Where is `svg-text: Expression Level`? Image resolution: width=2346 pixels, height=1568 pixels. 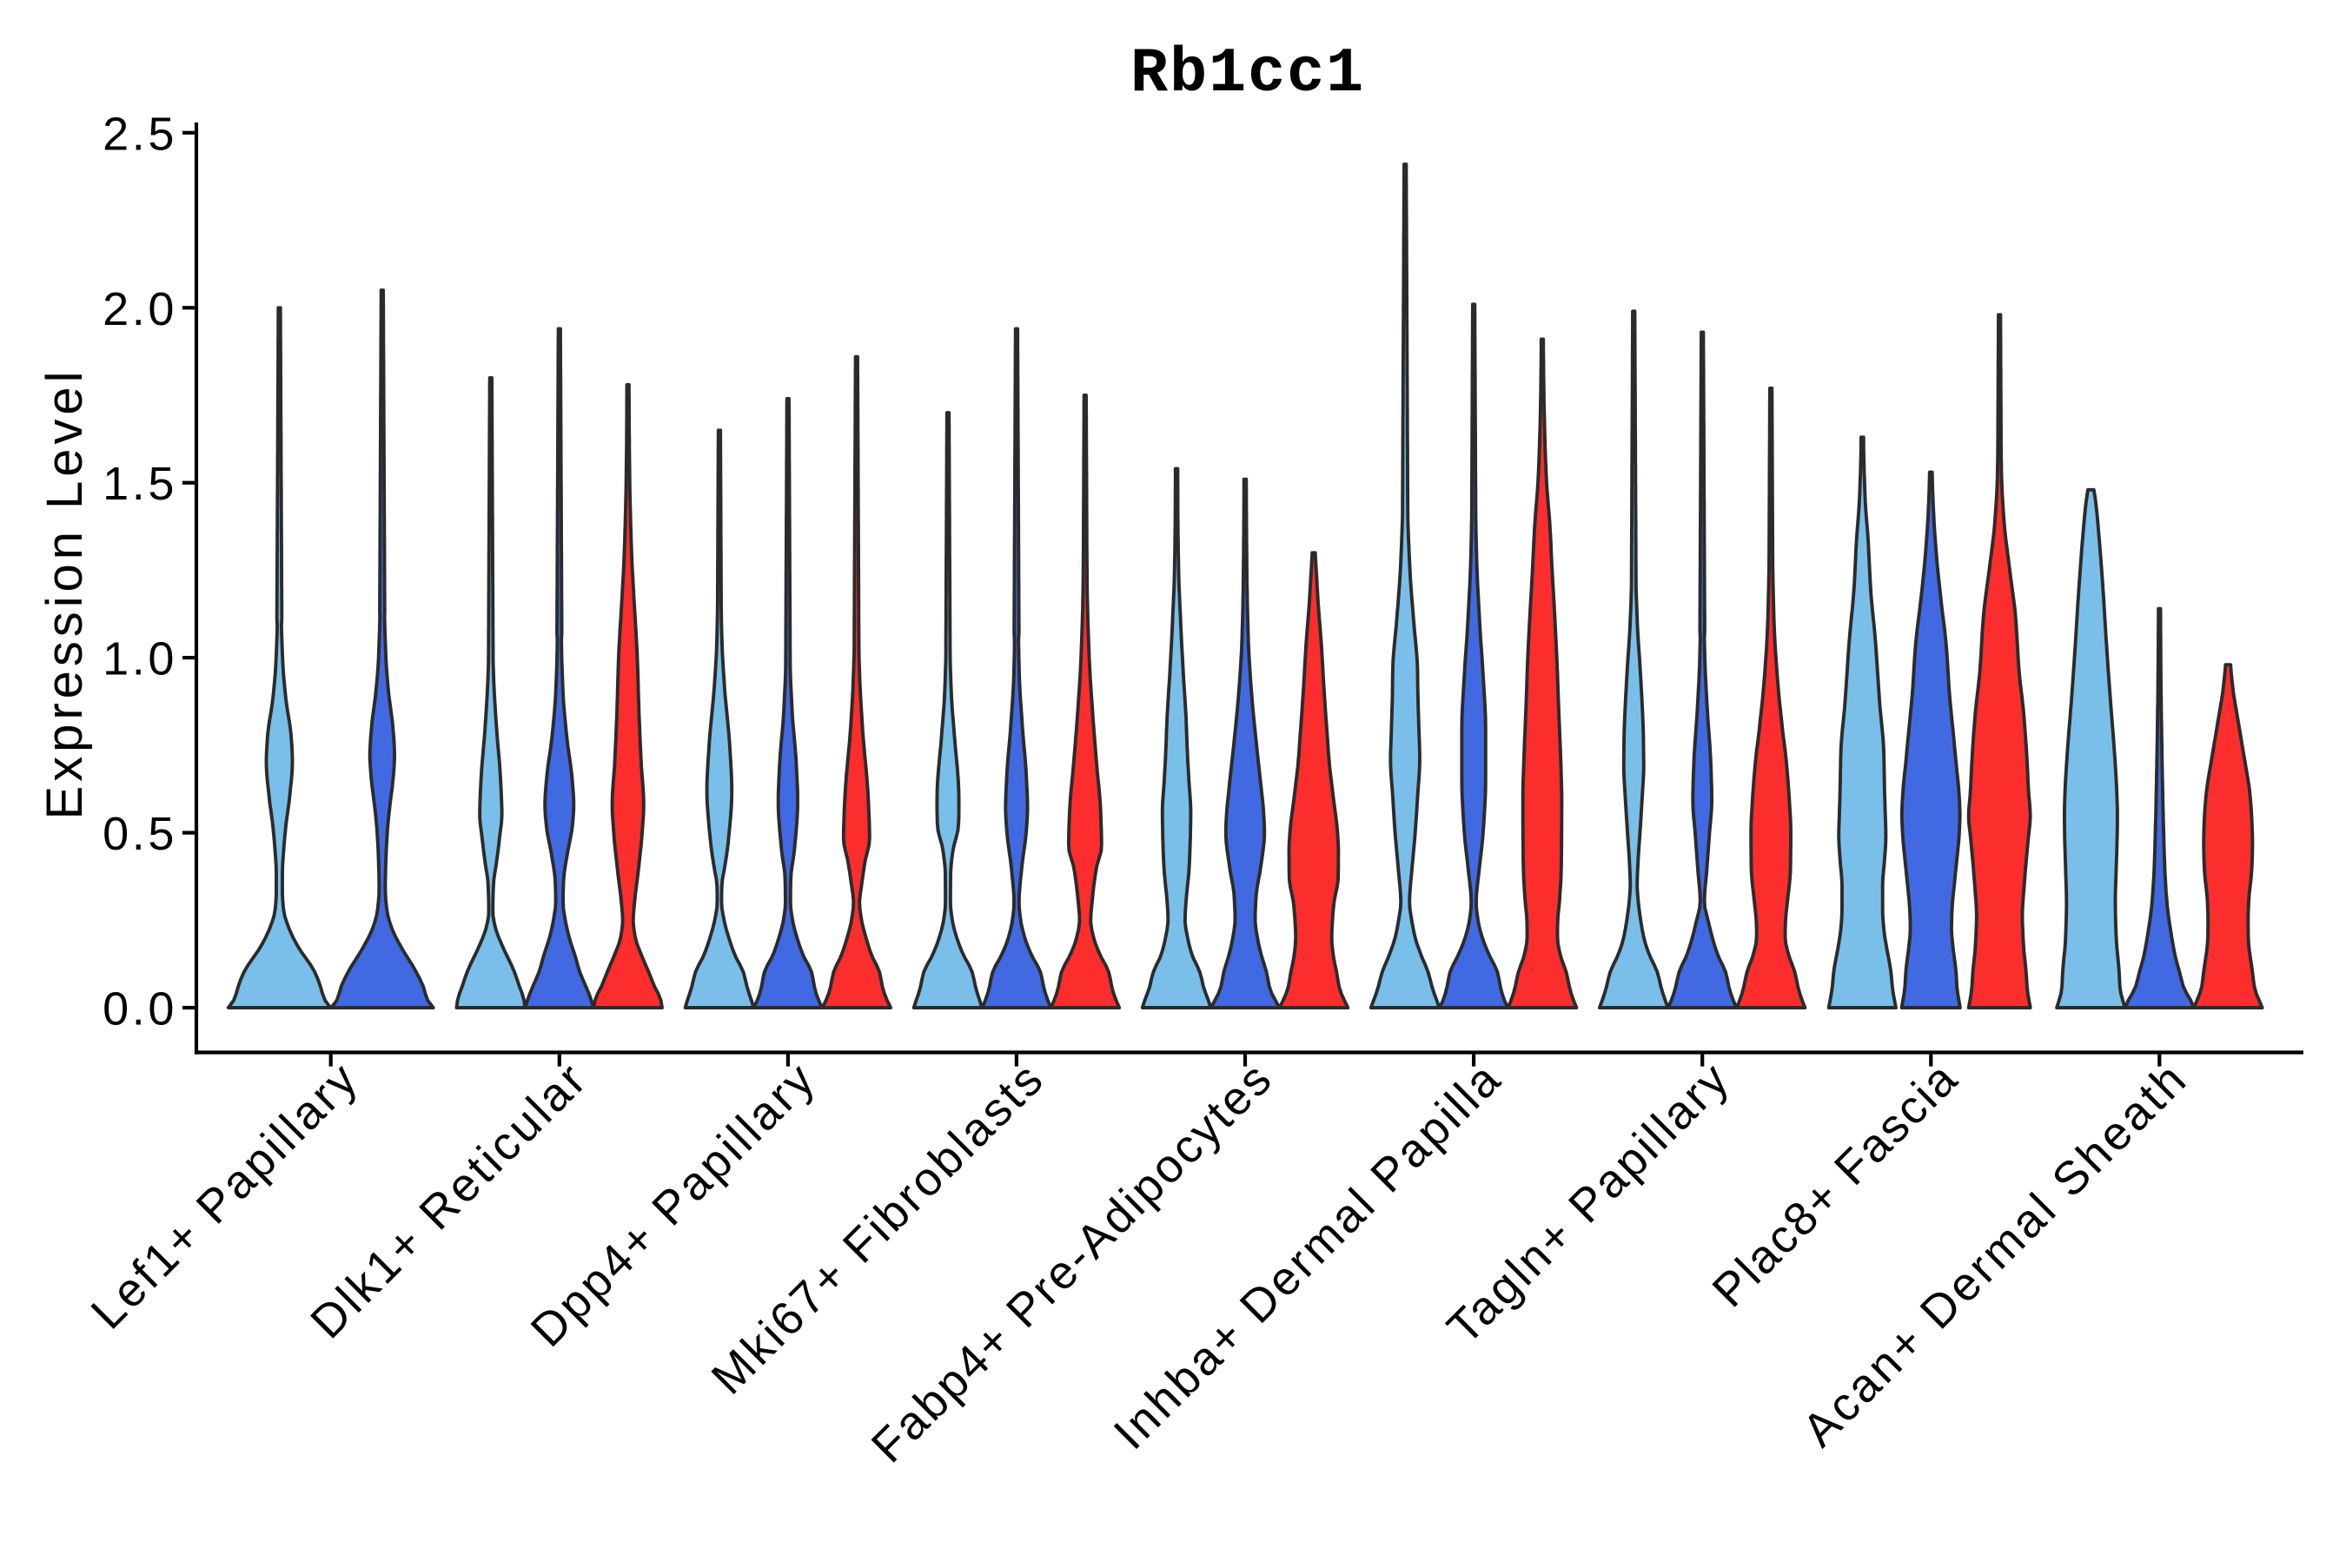
svg-text: Expression Level is located at coordinates (65, 593).